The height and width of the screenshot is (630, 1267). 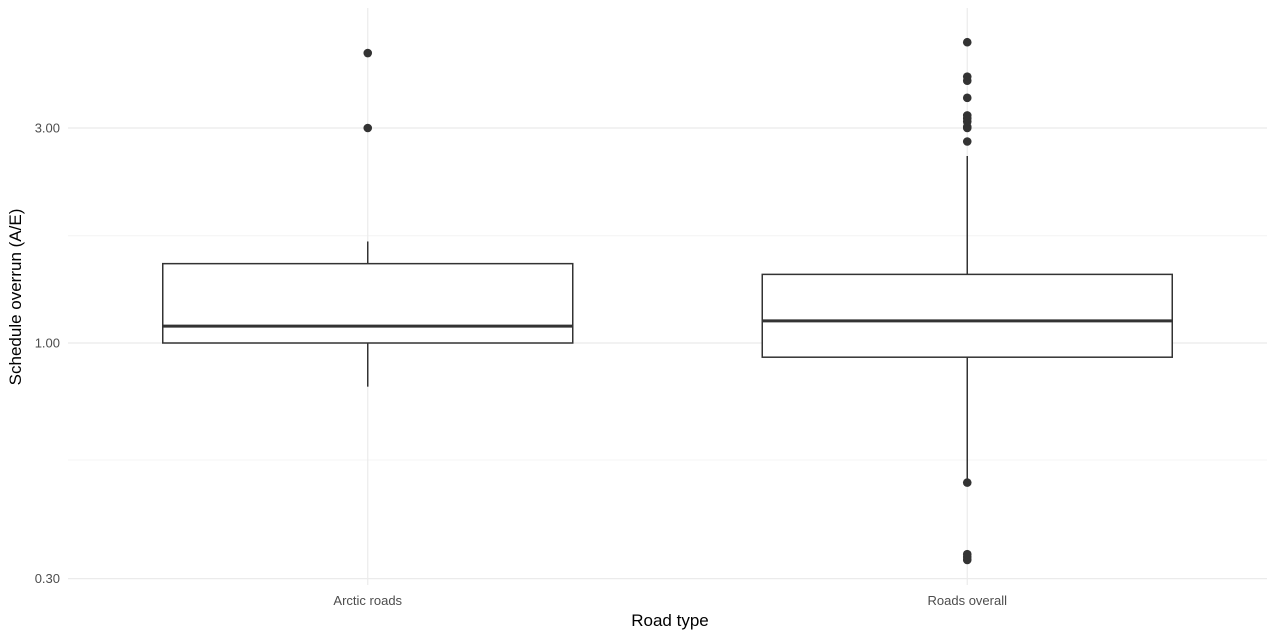 What do you see at coordinates (47, 578) in the screenshot?
I see `y-tick-label: 0.30` at bounding box center [47, 578].